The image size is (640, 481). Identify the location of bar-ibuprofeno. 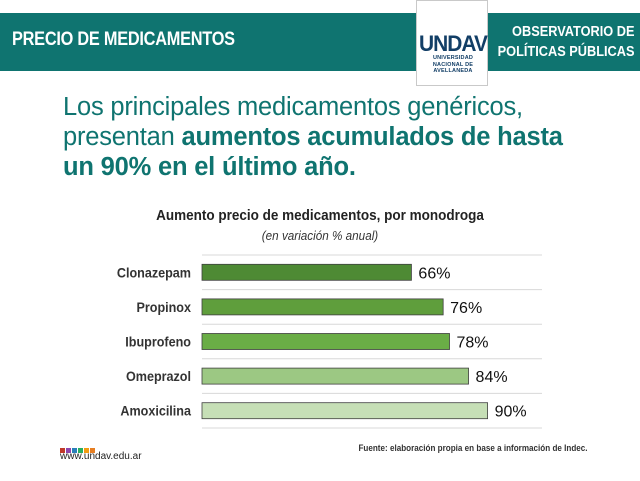
(325, 341).